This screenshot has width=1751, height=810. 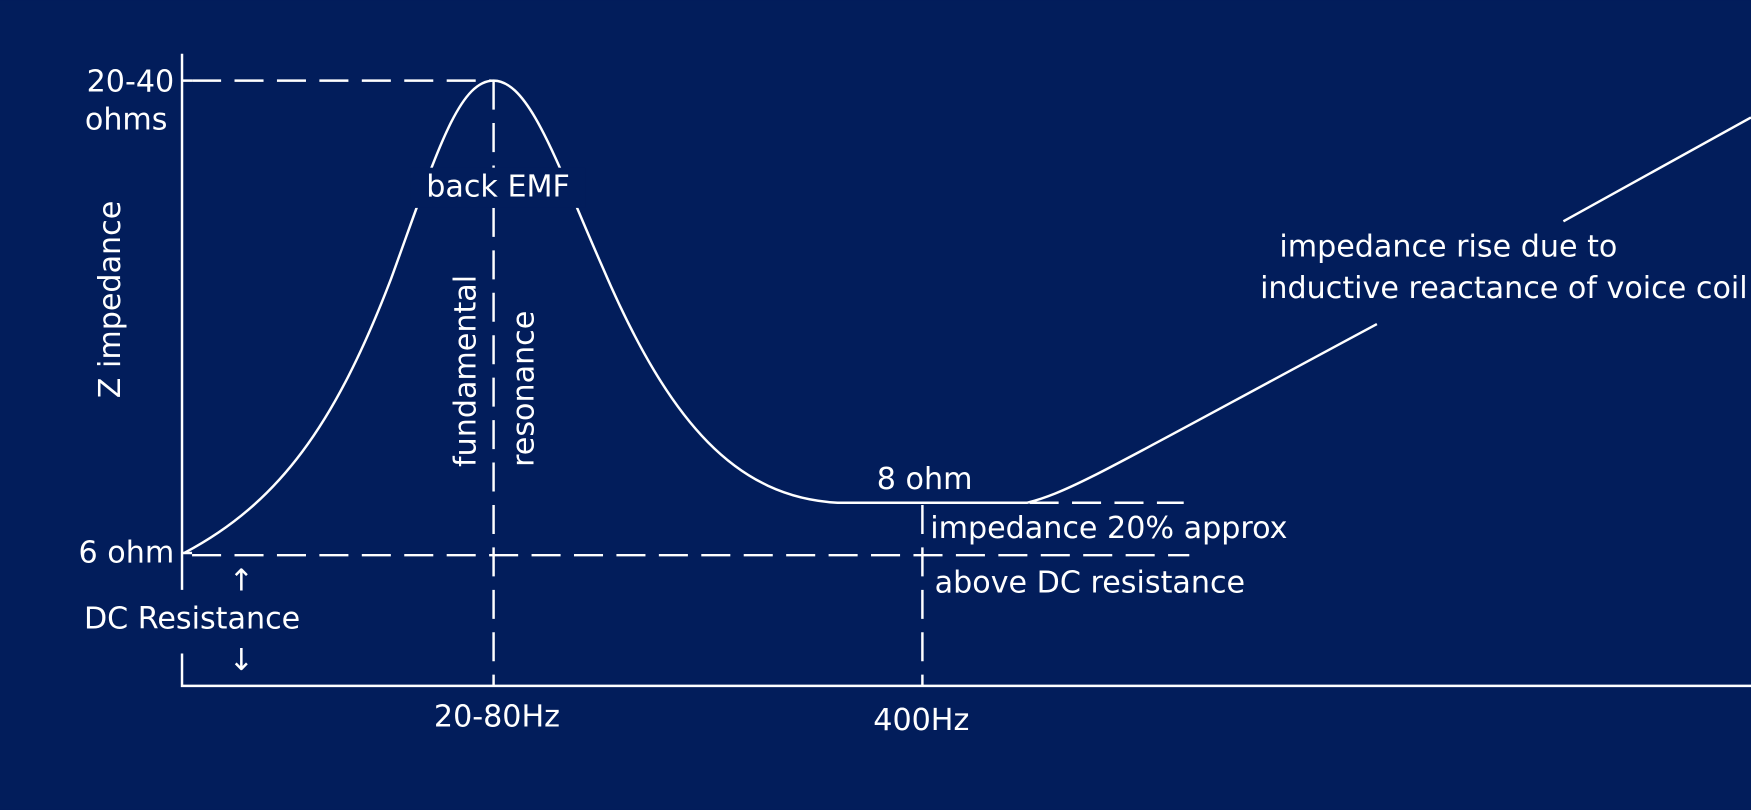 I want to click on up-arrow: ↑, so click(x=241, y=580).